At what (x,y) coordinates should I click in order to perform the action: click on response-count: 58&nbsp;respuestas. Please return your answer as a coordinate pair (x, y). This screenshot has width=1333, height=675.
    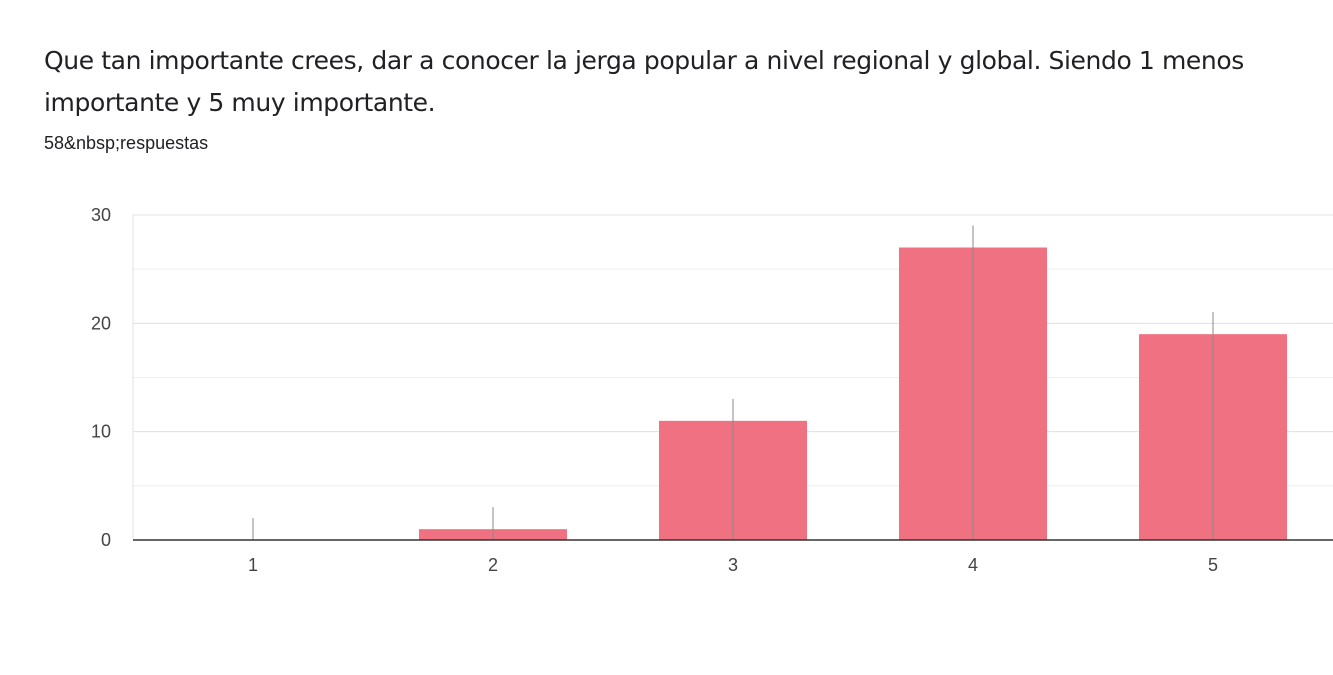
    Looking at the image, I should click on (126, 143).